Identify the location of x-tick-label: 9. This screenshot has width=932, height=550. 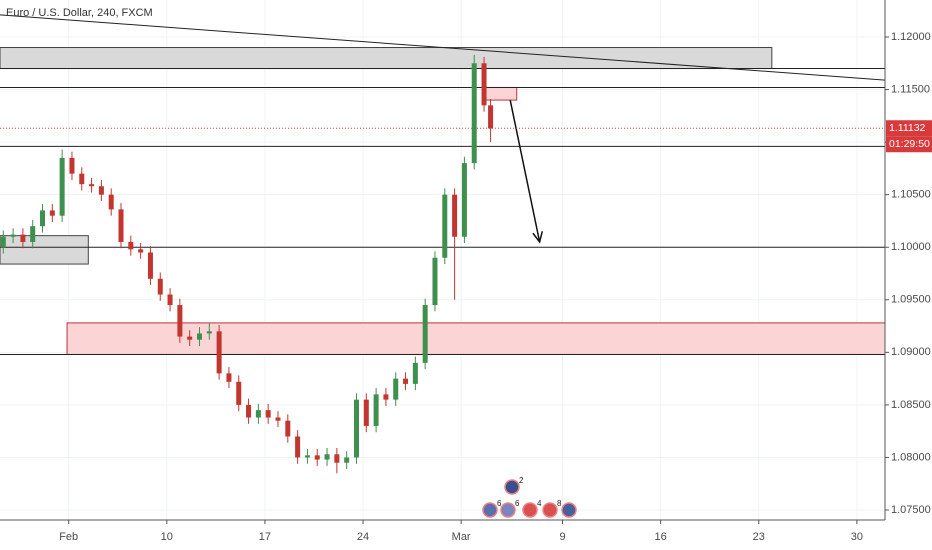
(562, 537).